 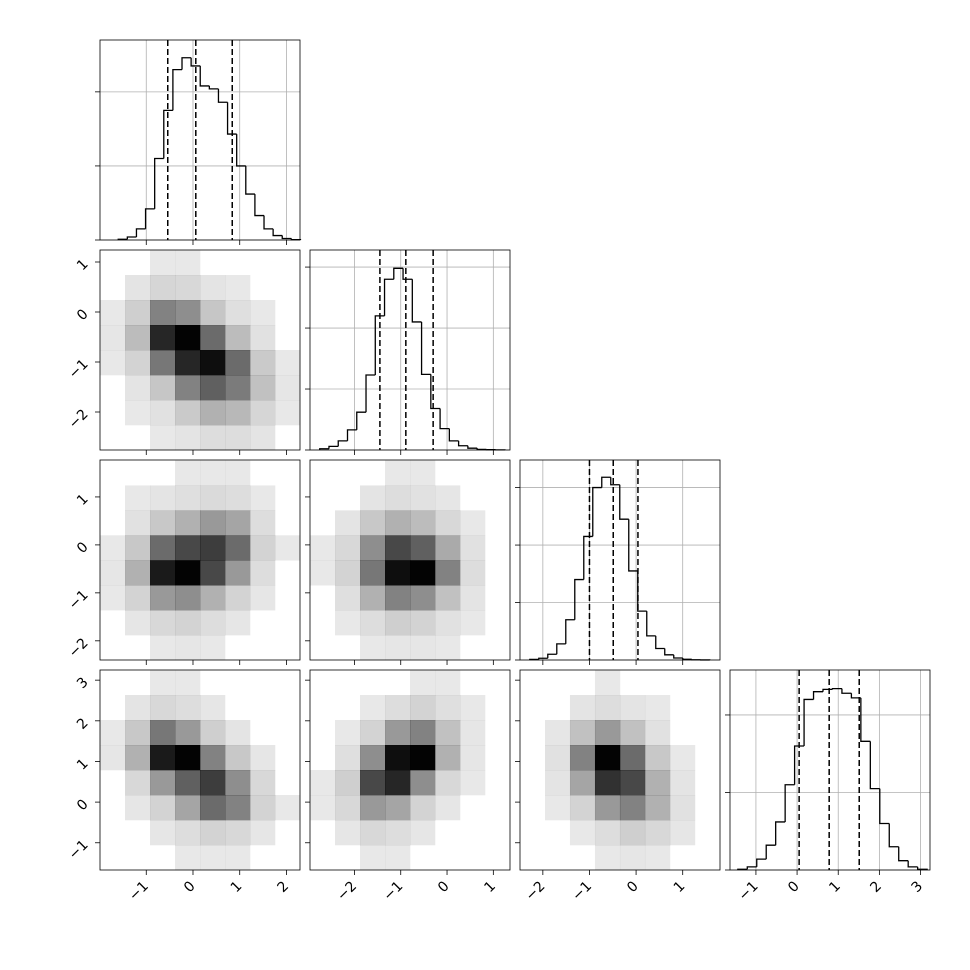 What do you see at coordinates (83, 724) in the screenshot?
I see `y-tick-label: 2` at bounding box center [83, 724].